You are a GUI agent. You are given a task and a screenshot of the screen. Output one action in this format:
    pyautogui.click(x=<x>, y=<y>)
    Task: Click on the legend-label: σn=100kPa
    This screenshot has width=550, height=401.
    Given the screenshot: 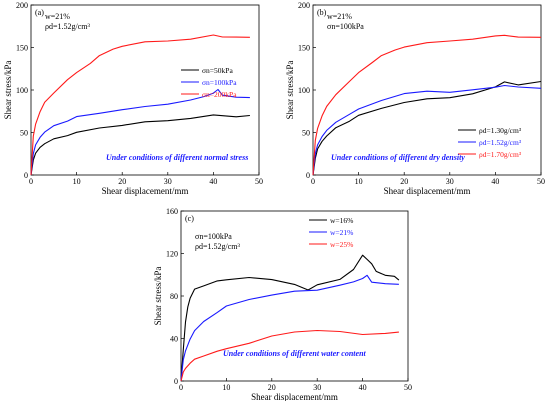 What is the action you would take?
    pyautogui.click(x=219, y=82)
    